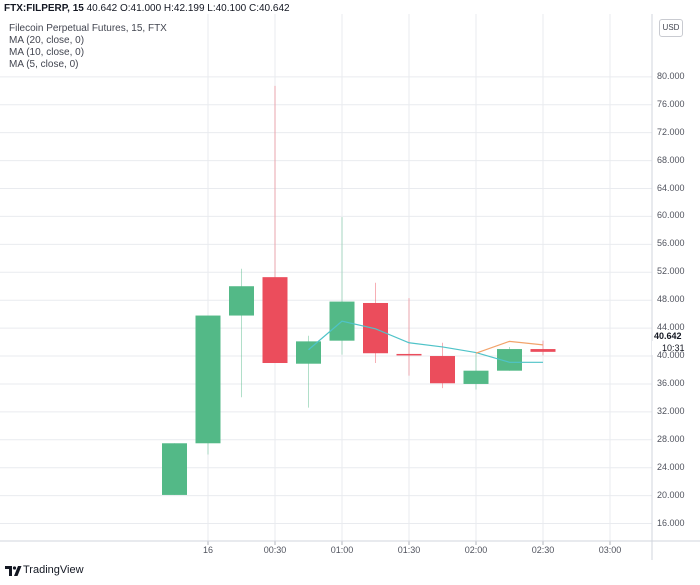 The height and width of the screenshot is (585, 700). What do you see at coordinates (671, 159) in the screenshot?
I see `price-tick-label: 68.000` at bounding box center [671, 159].